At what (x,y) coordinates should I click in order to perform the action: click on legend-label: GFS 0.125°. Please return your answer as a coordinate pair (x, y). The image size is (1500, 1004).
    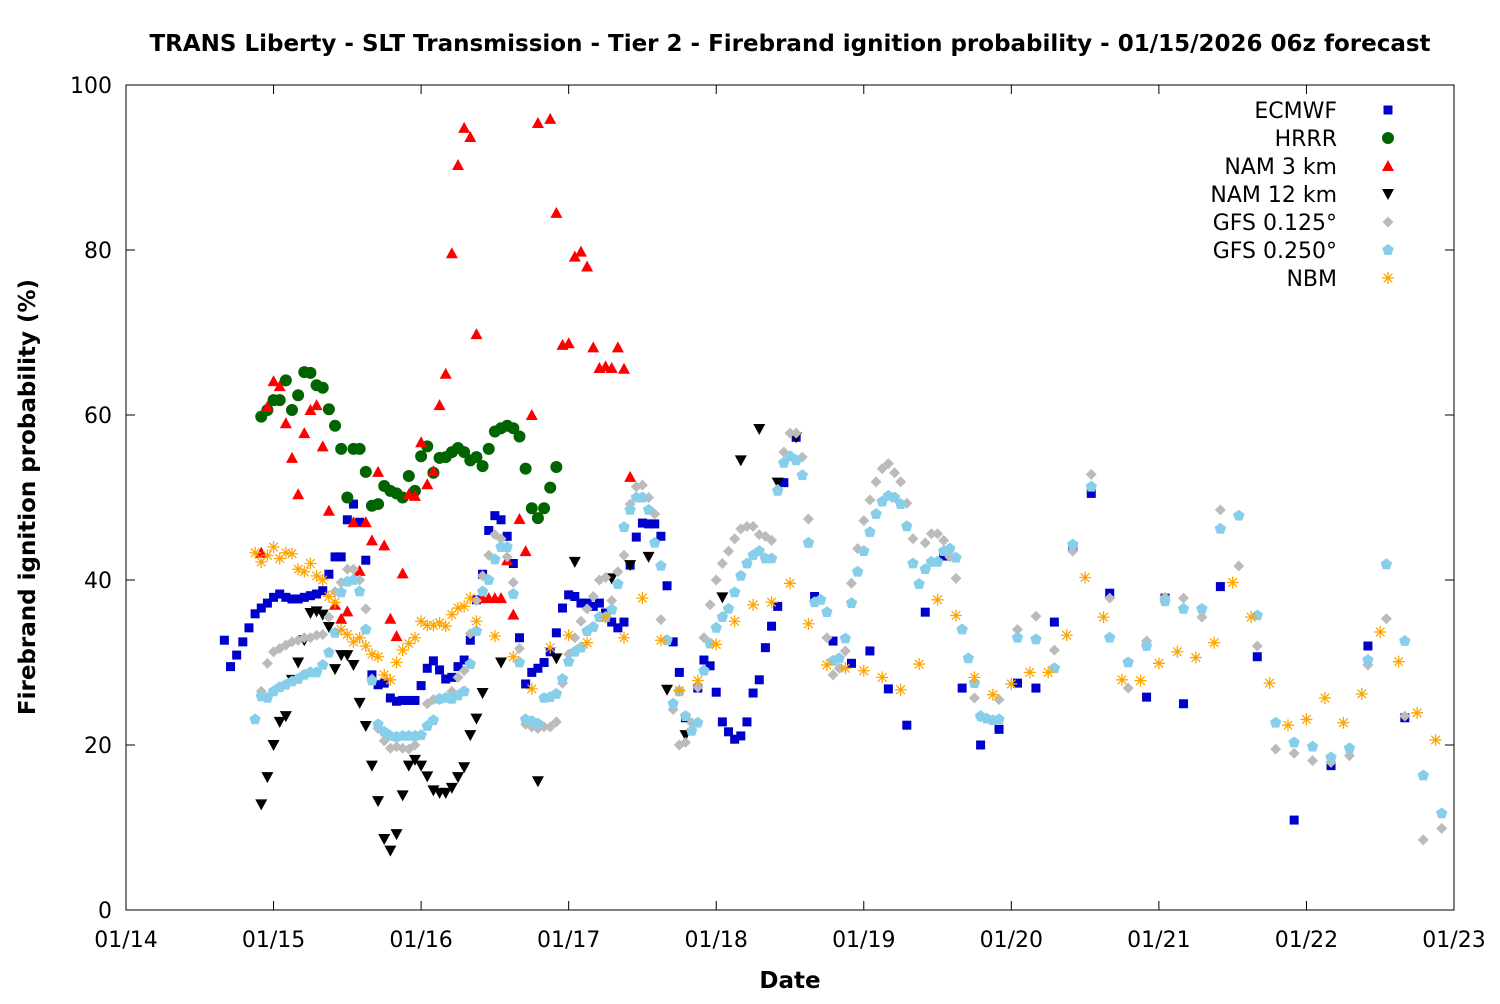
    Looking at the image, I should click on (1275, 223).